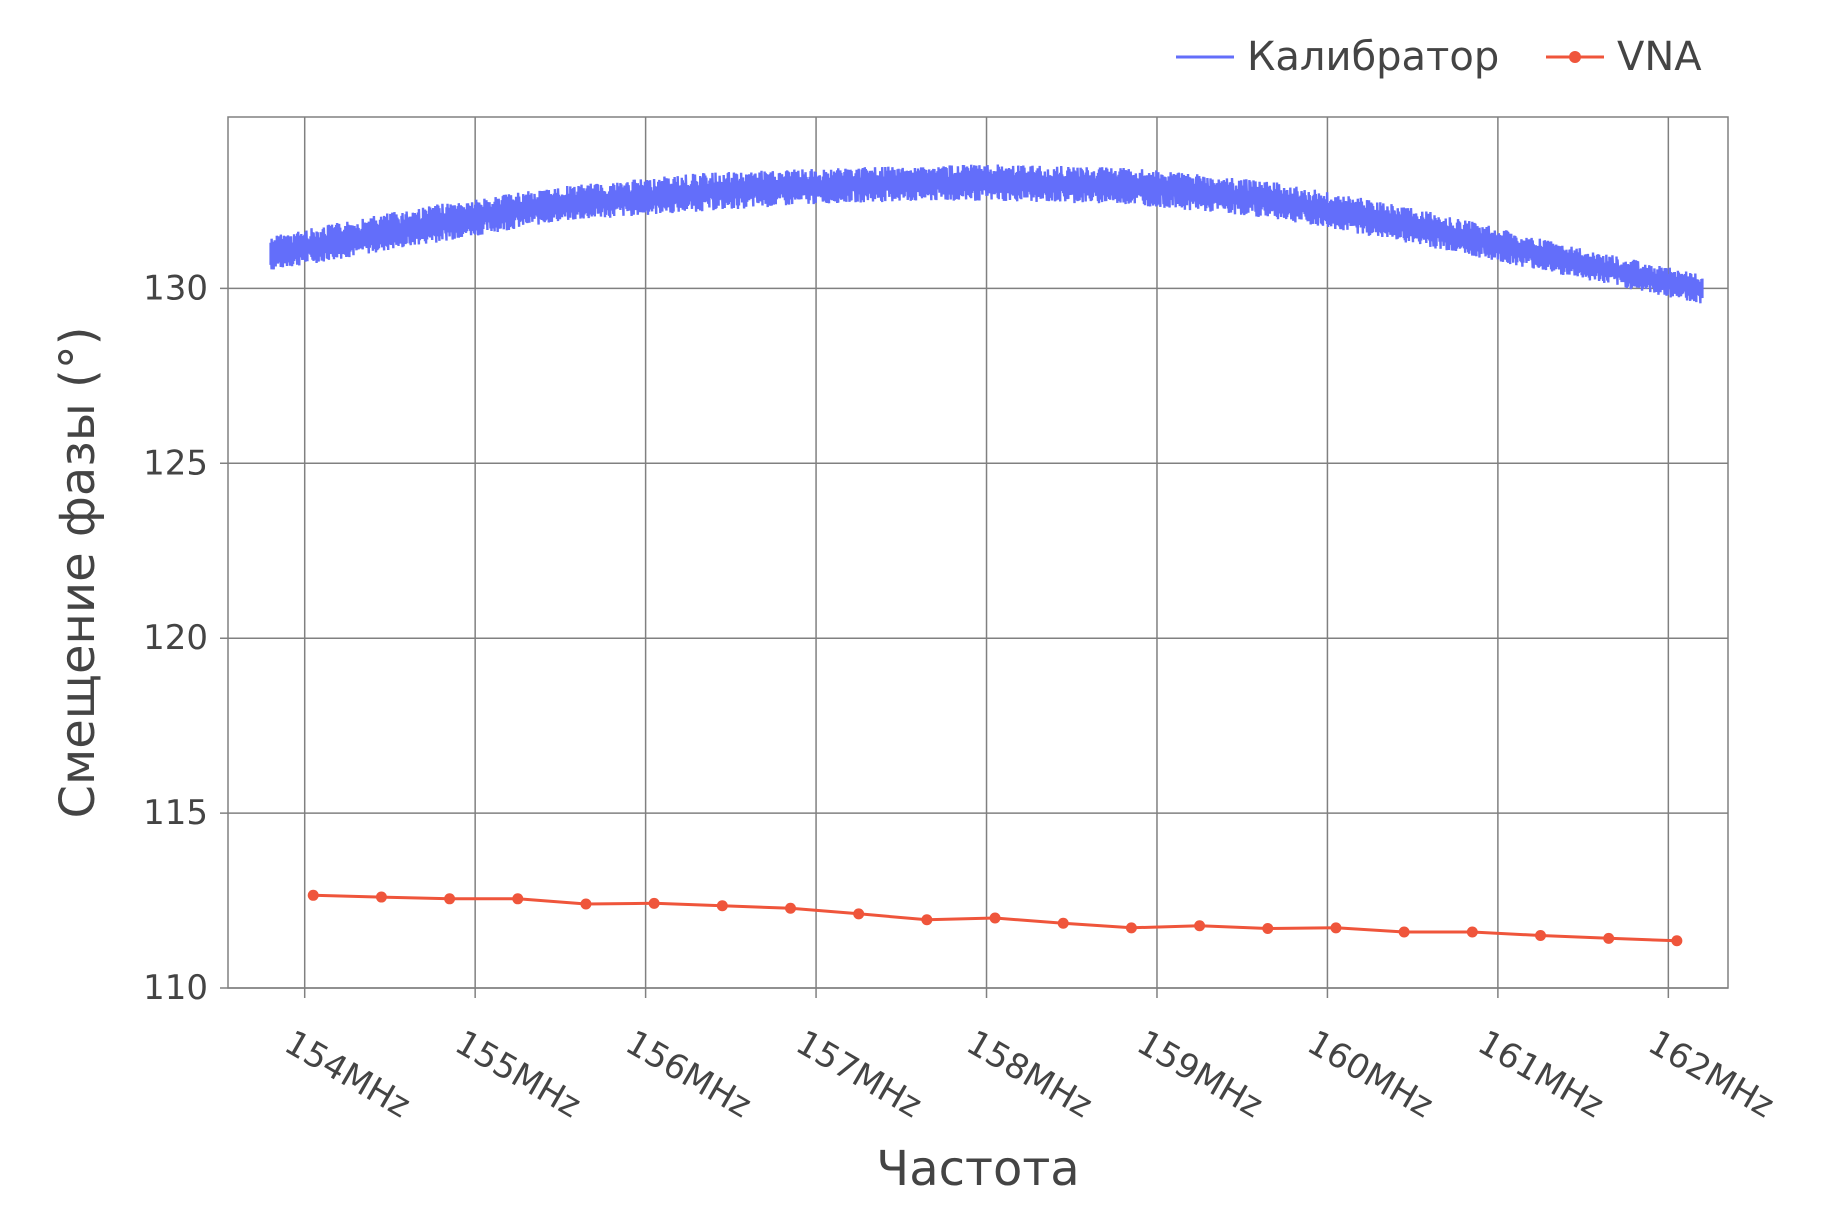  What do you see at coordinates (1373, 57) in the screenshot?
I see `legend-label: Калибратор` at bounding box center [1373, 57].